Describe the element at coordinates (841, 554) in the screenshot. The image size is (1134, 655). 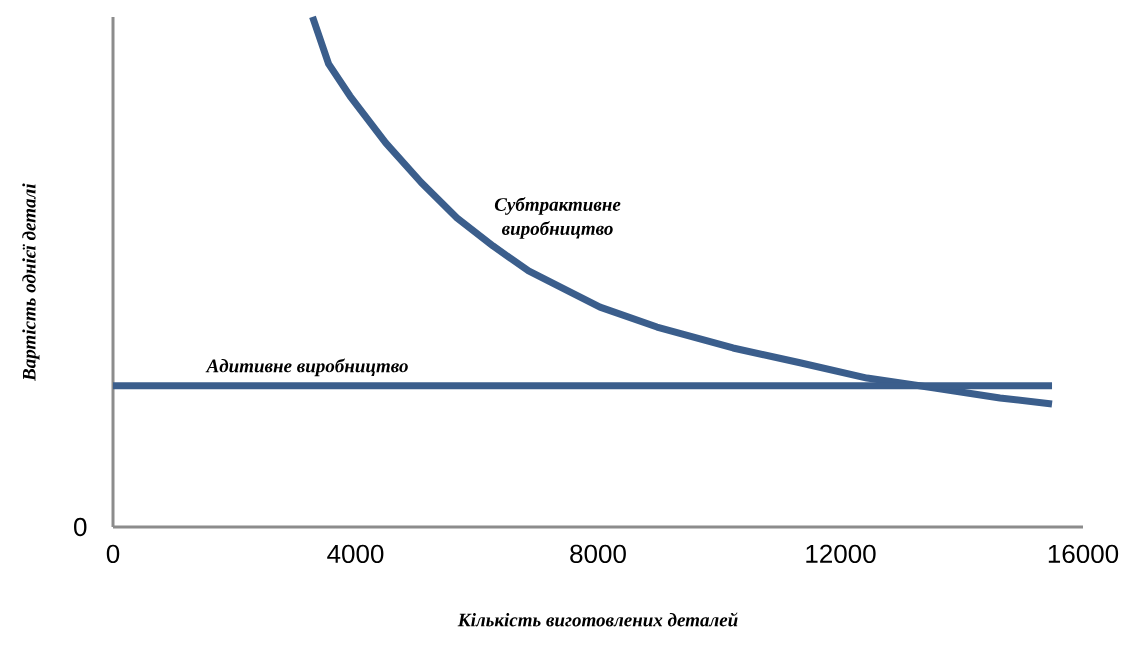
I see `x-tick-label: 12000` at that location.